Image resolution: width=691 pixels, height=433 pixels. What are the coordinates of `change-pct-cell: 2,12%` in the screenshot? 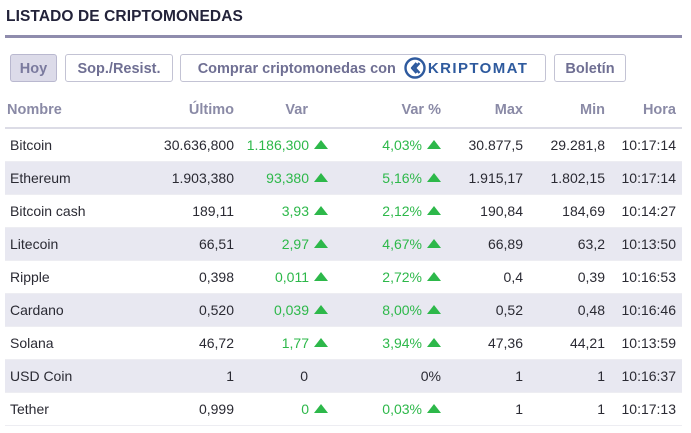 It's located at (386, 211).